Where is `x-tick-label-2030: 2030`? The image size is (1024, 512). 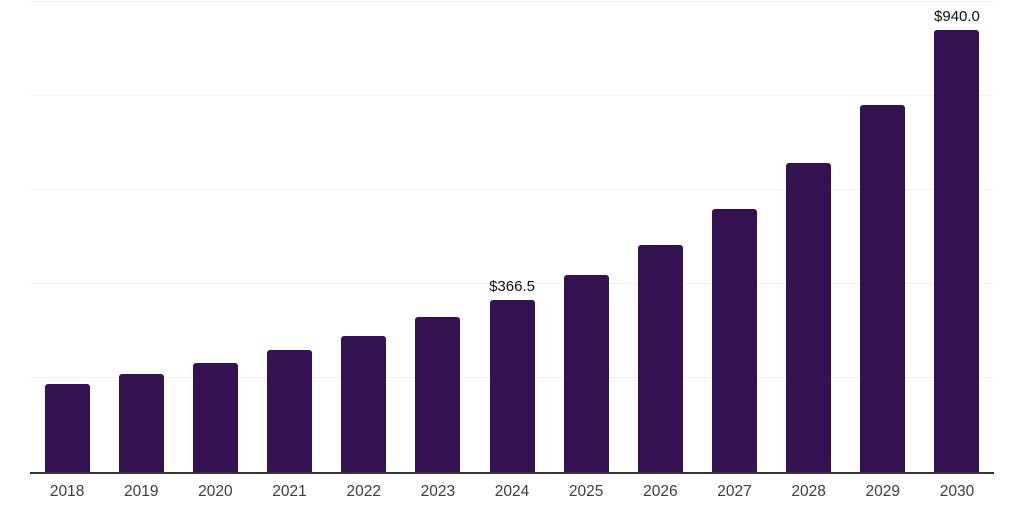
x-tick-label-2030: 2030 is located at coordinates (957, 491).